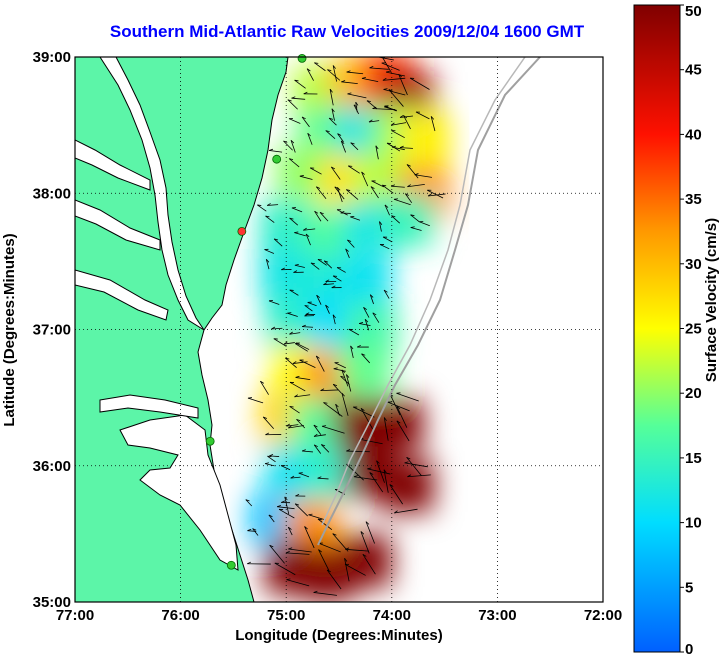 Image resolution: width=724 pixels, height=659 pixels. I want to click on colorbar-tick-label: 40, so click(693, 134).